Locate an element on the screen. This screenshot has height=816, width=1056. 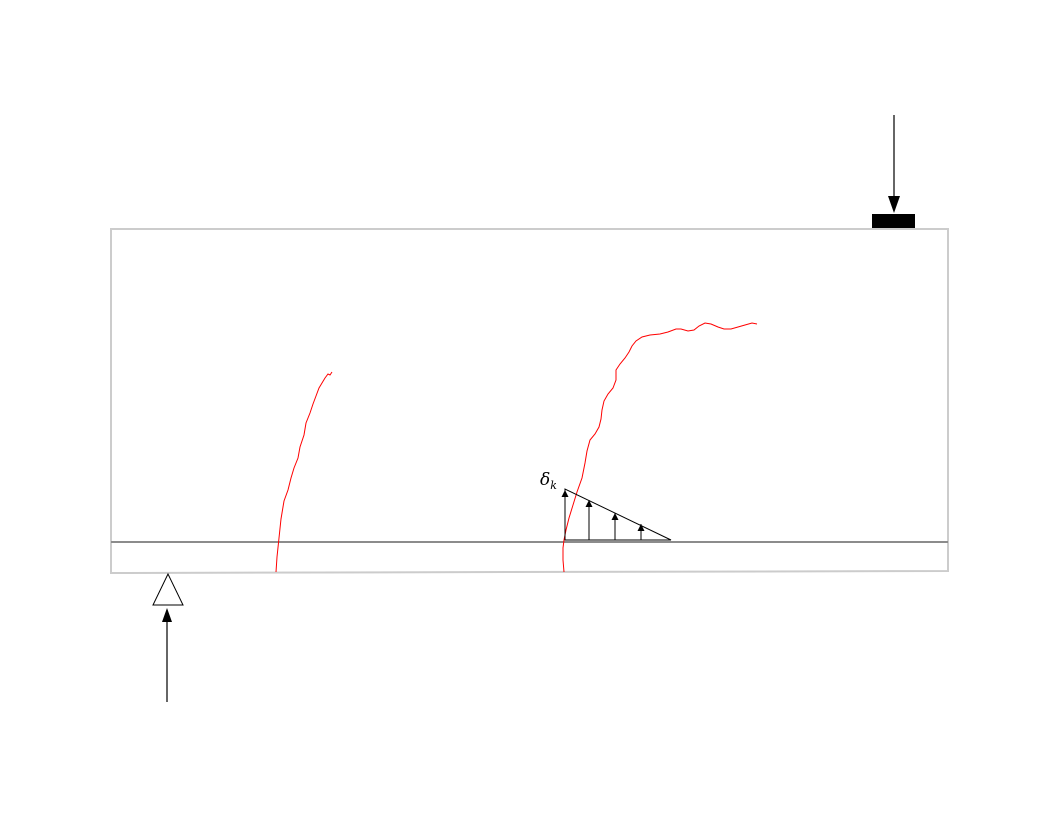
reaction-arrow-head-icon is located at coordinates (167, 615).